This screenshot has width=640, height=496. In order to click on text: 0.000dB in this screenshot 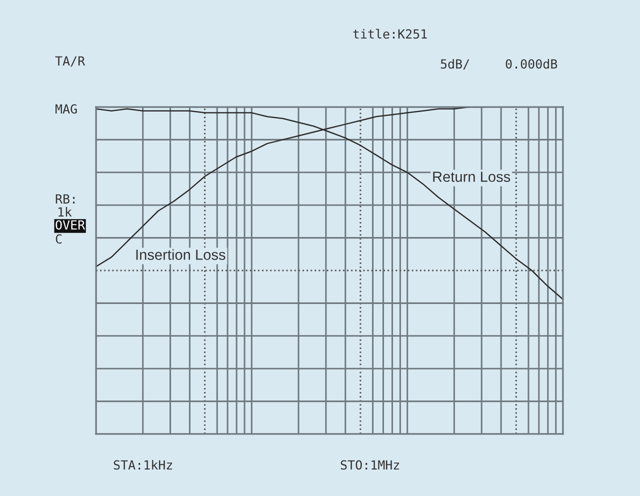, I will do `click(532, 63)`.